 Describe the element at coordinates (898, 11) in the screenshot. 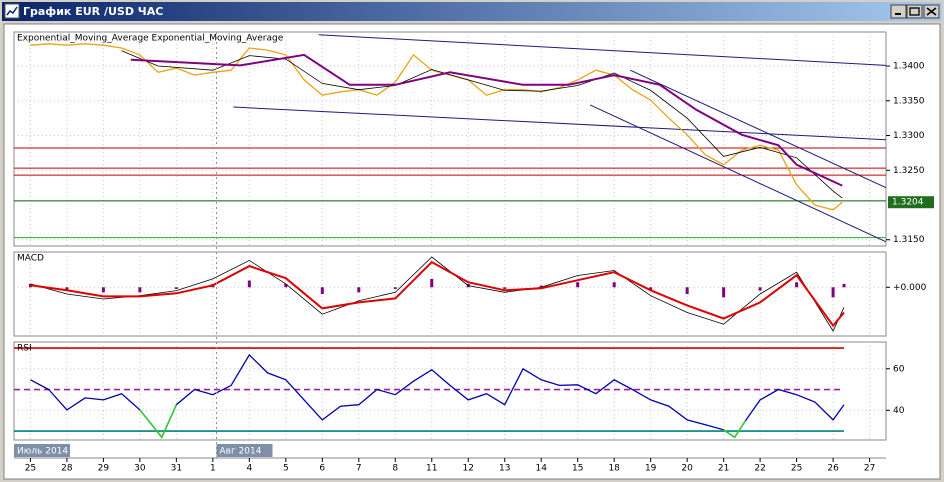

I see `minimize-button` at that location.